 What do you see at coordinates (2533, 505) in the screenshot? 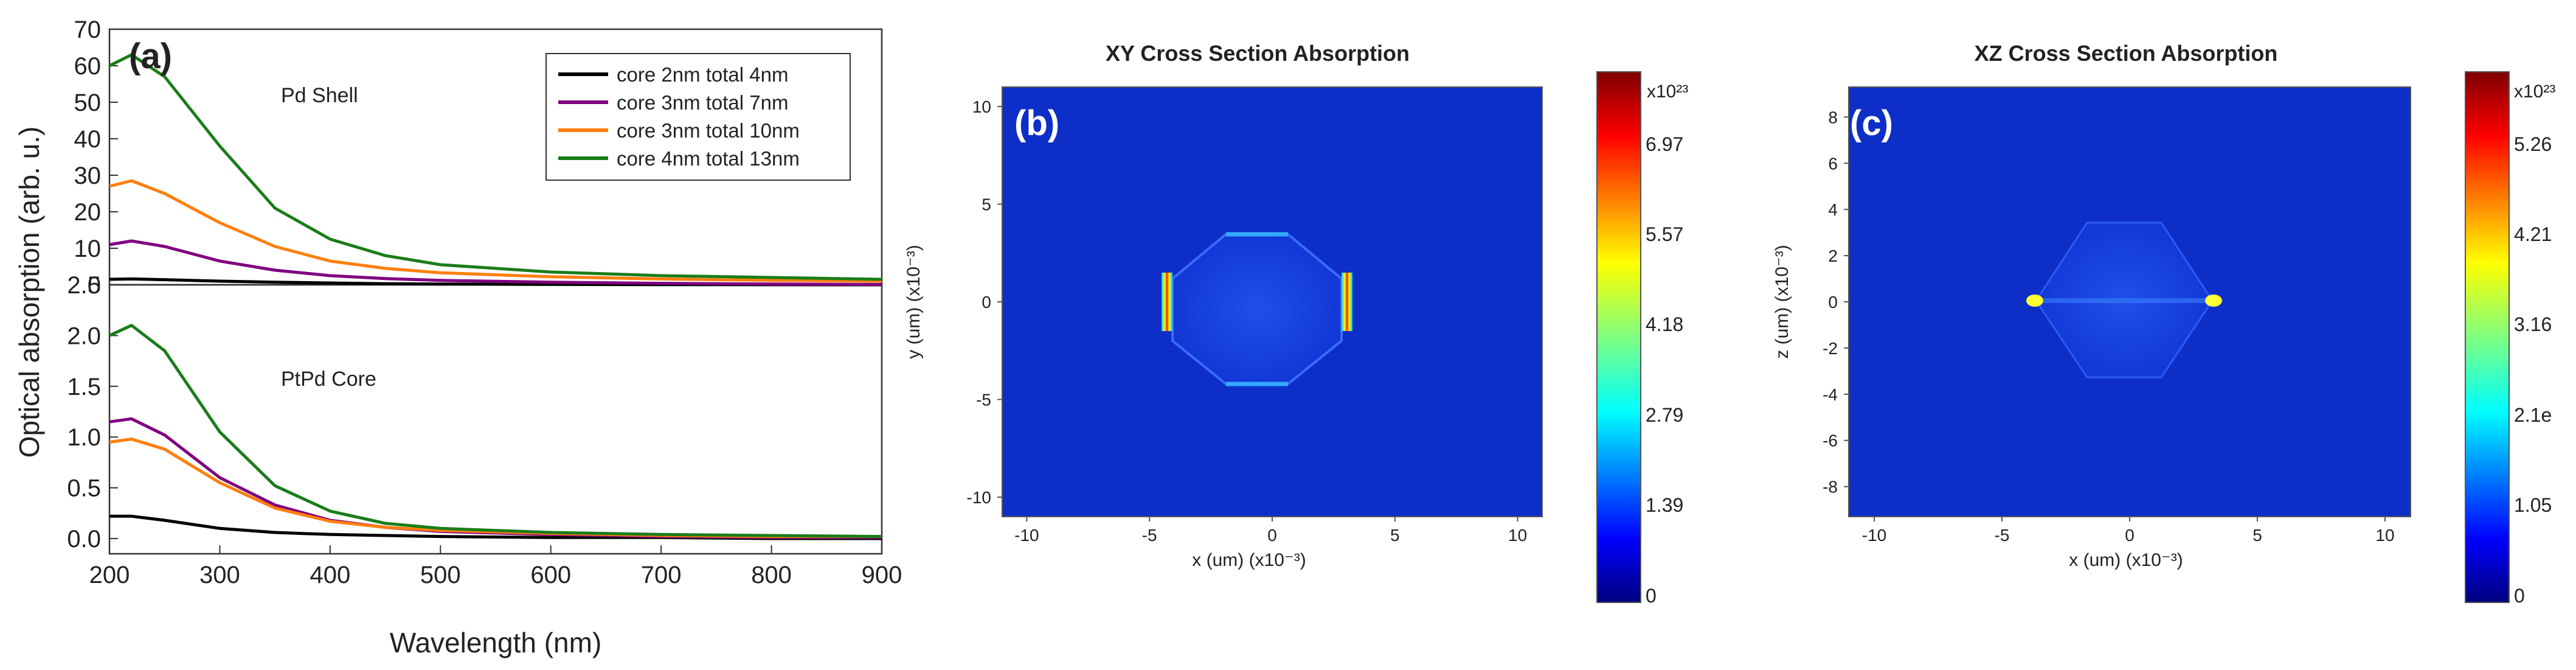
I see `panel_c-colorbar-tick-label: 1.05` at bounding box center [2533, 505].